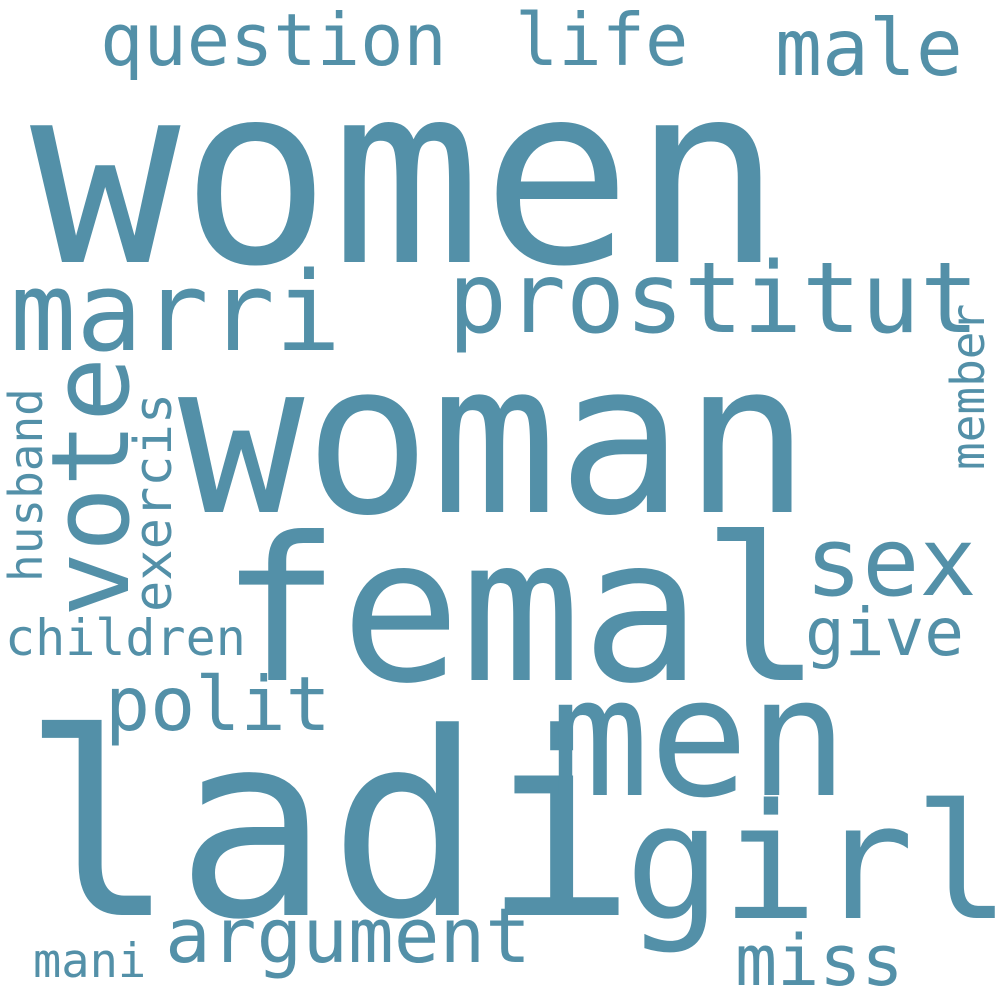 Image resolution: width=1000 pixels, height=1000 pixels. Describe the element at coordinates (154, 502) in the screenshot. I see `word-exercis: exercis` at that location.